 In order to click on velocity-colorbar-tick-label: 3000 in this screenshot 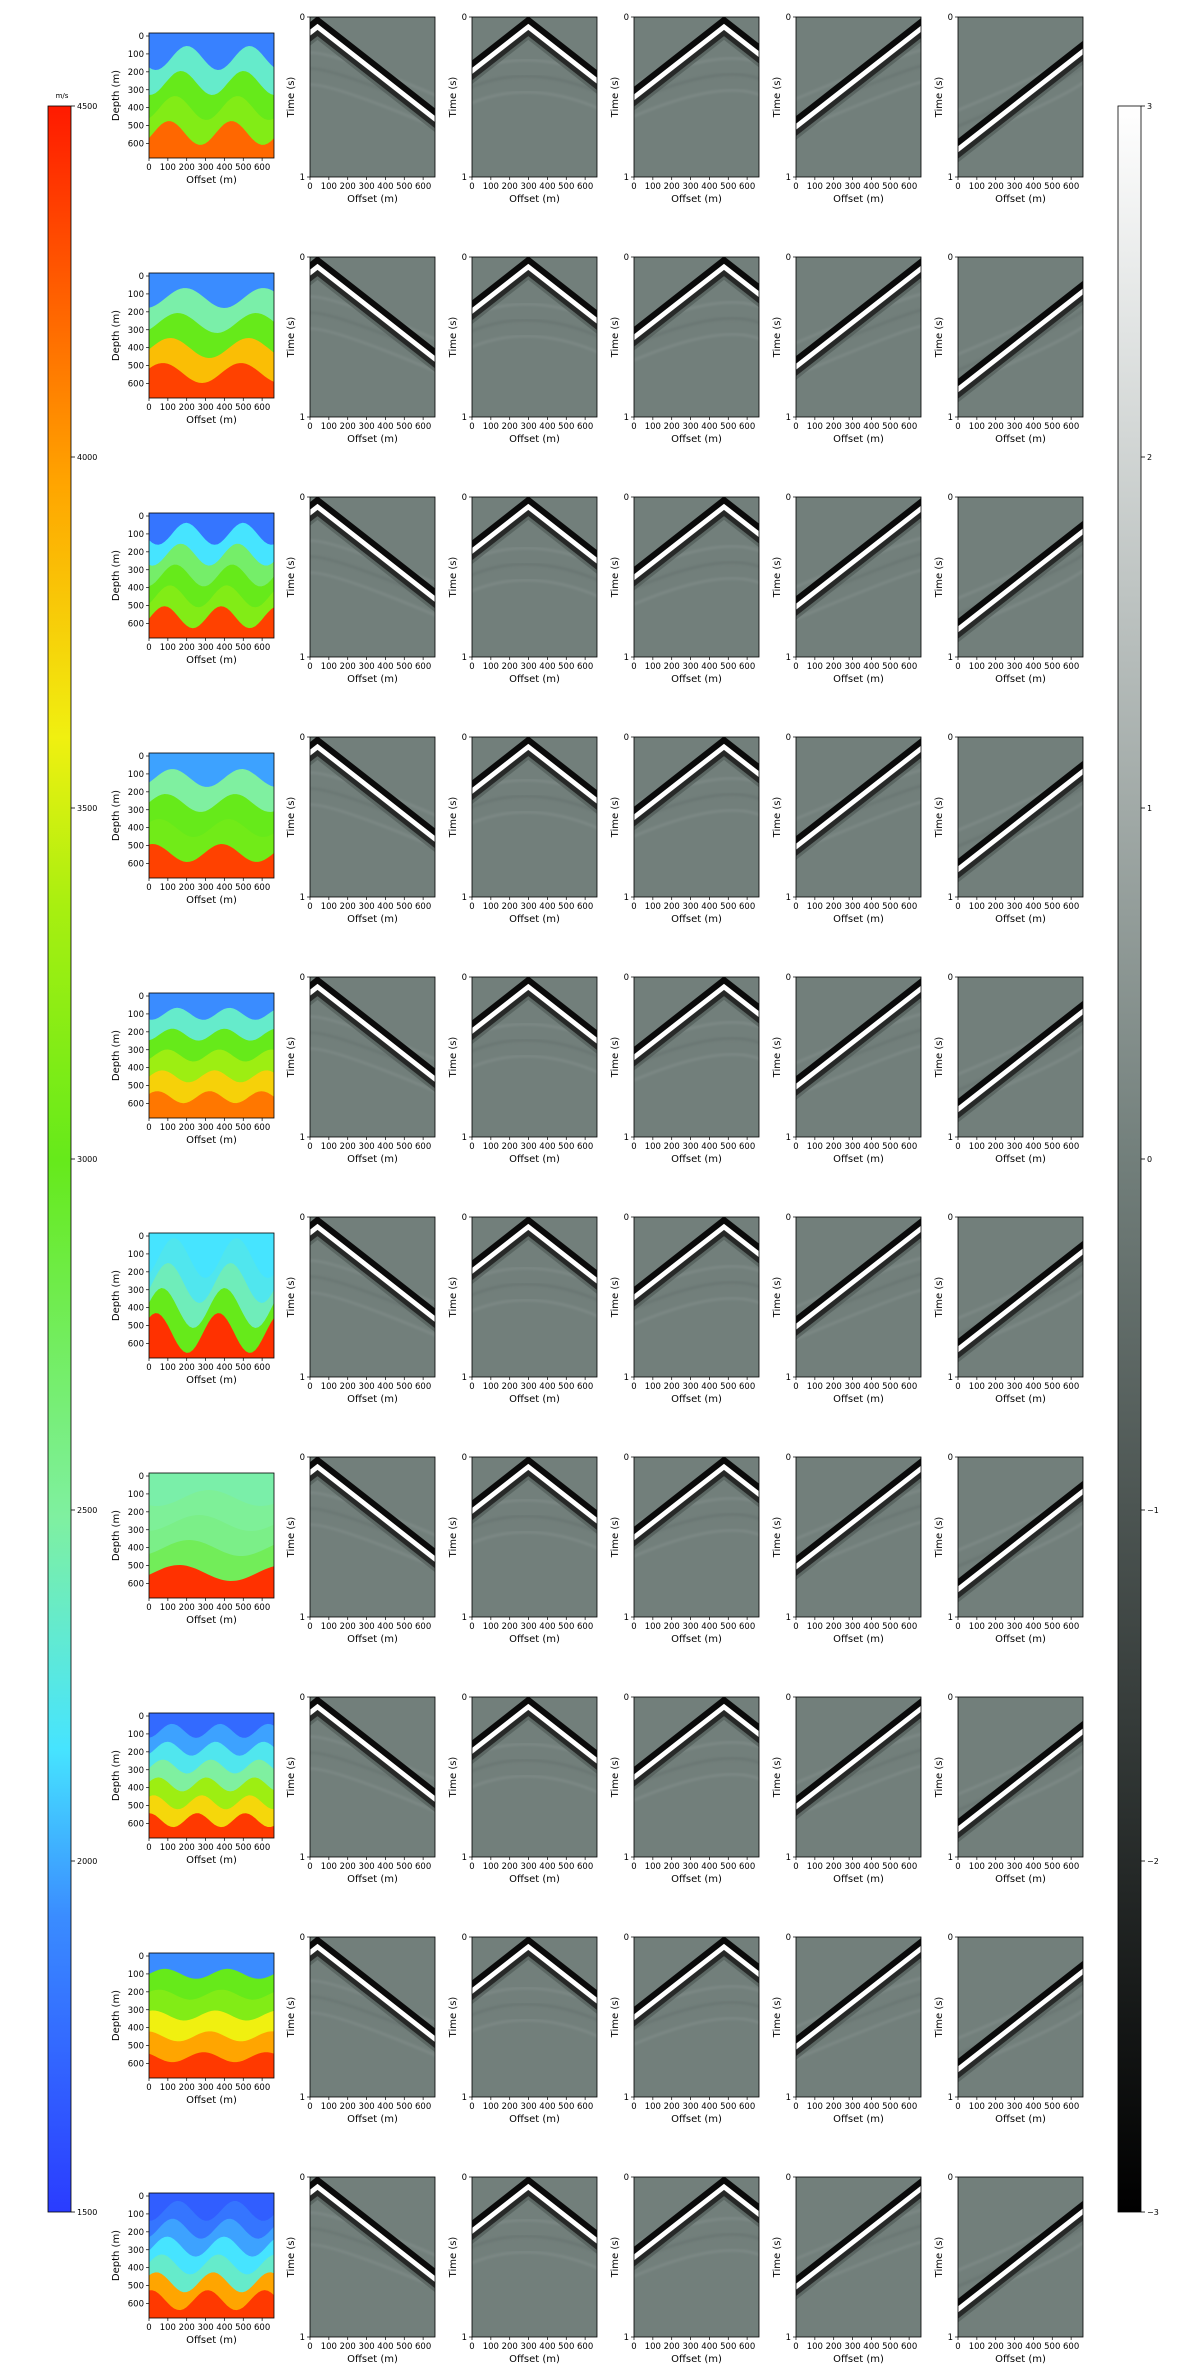, I will do `click(87, 1159)`.